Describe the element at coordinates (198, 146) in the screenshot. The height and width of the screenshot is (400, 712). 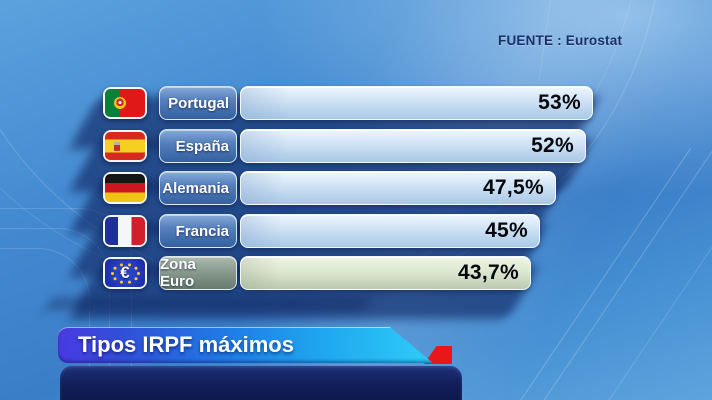
I see `country-label: España` at that location.